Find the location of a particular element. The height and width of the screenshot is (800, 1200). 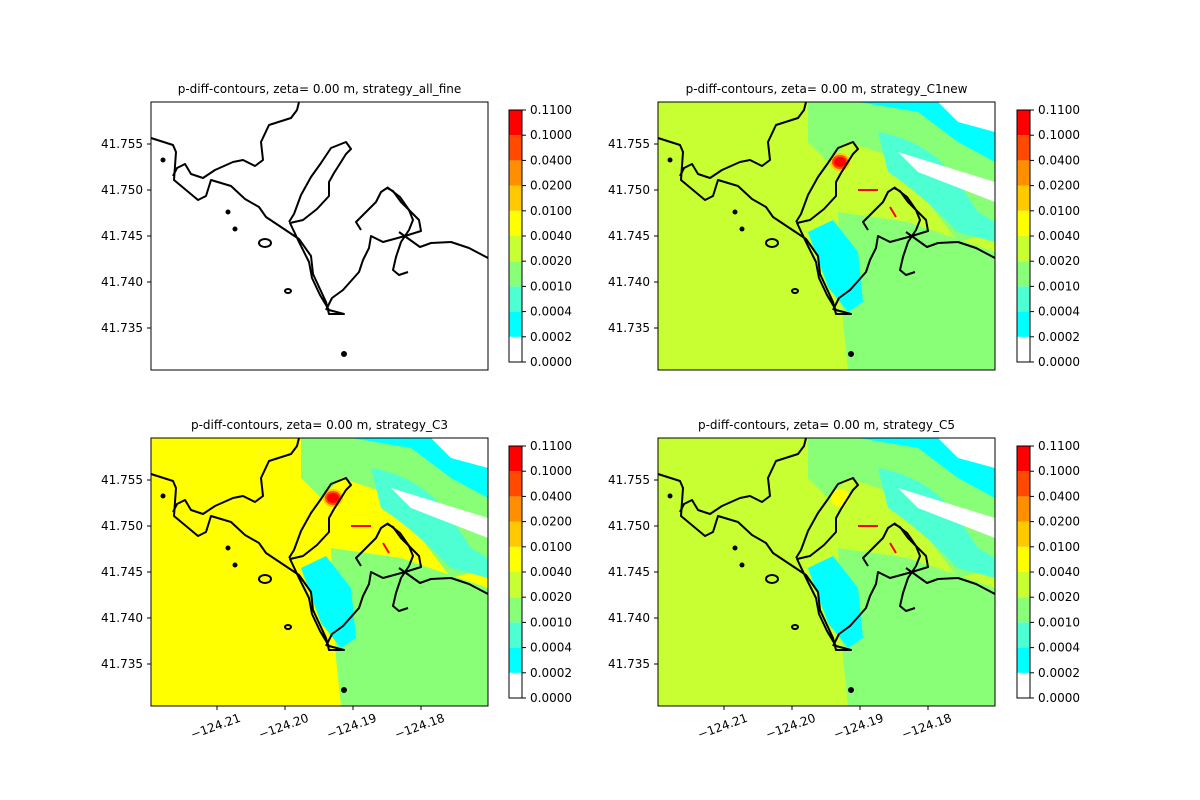

y-tick-label: 41.745 is located at coordinates (122, 572).